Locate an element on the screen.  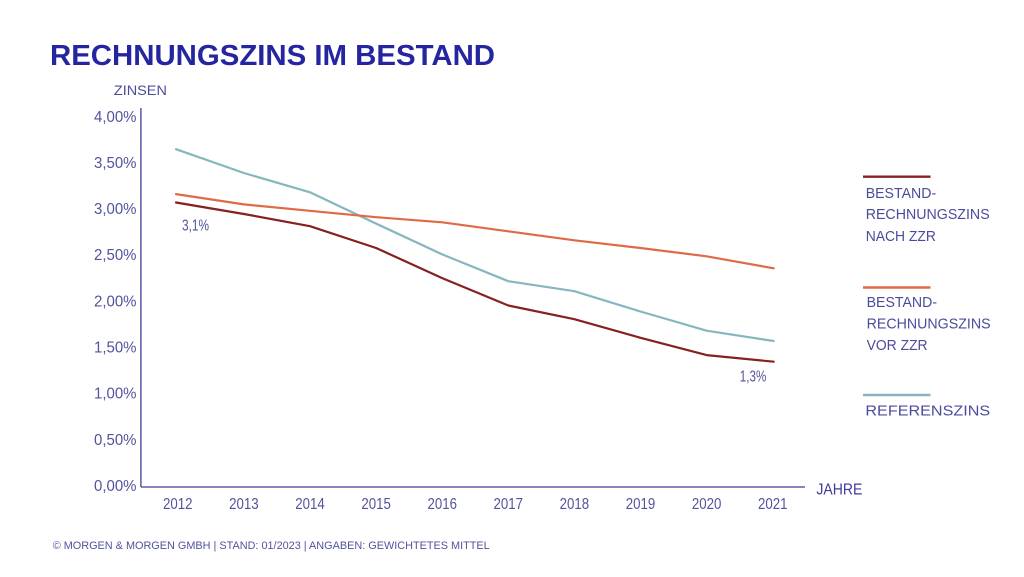
svg-text: 2020 is located at coordinates (707, 504).